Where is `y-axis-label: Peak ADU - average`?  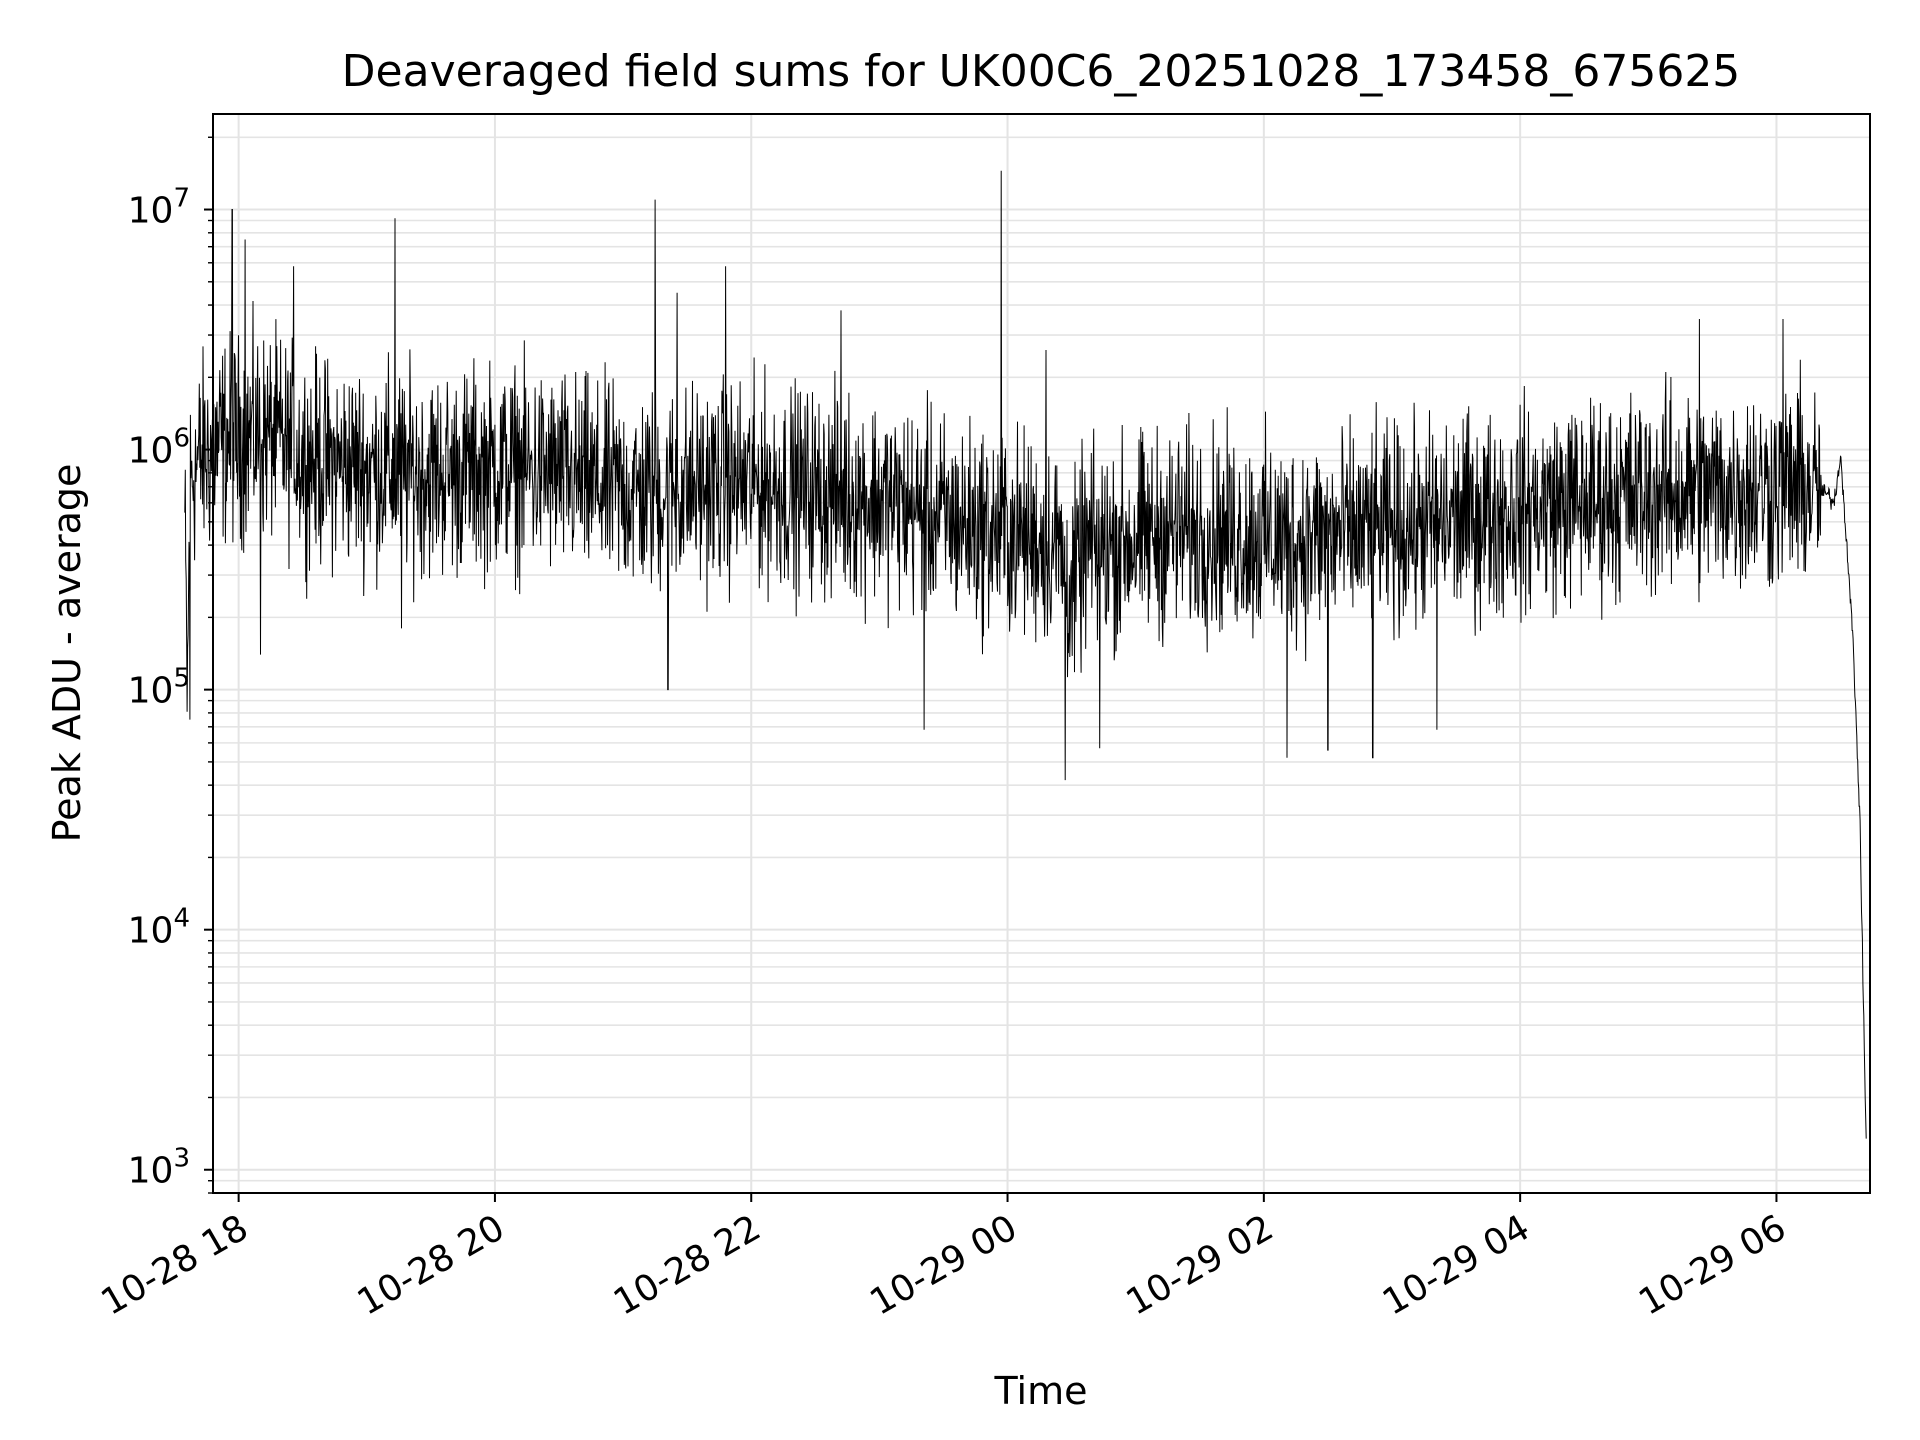 y-axis-label: Peak ADU - average is located at coordinates (67, 653).